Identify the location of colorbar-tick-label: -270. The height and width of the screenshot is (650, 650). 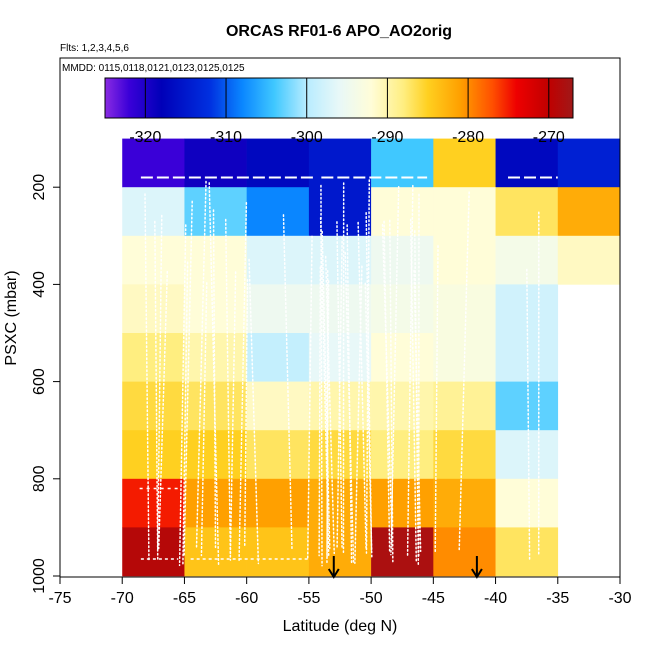
(549, 137).